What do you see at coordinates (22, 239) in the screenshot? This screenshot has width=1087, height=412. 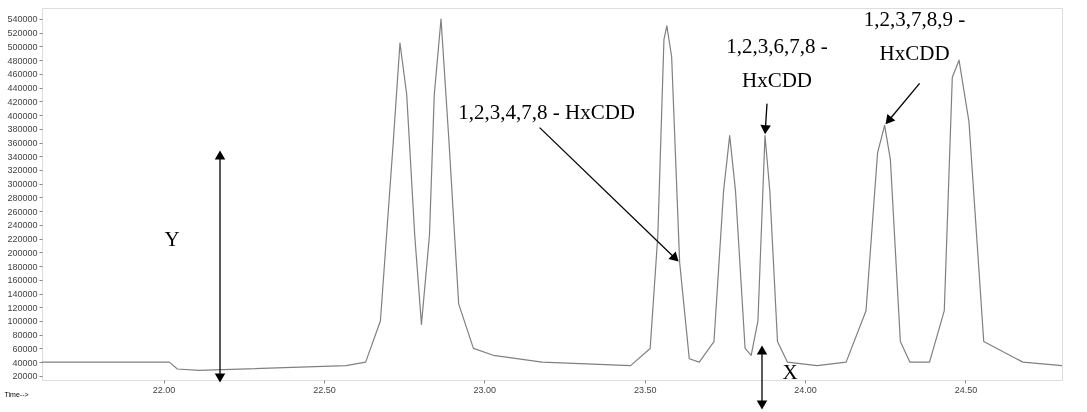 I see `y-tick-label: 220000` at bounding box center [22, 239].